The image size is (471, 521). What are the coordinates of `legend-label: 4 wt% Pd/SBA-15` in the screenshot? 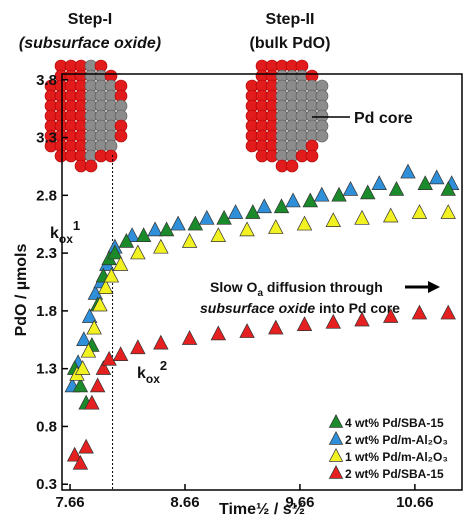 It's located at (394, 423).